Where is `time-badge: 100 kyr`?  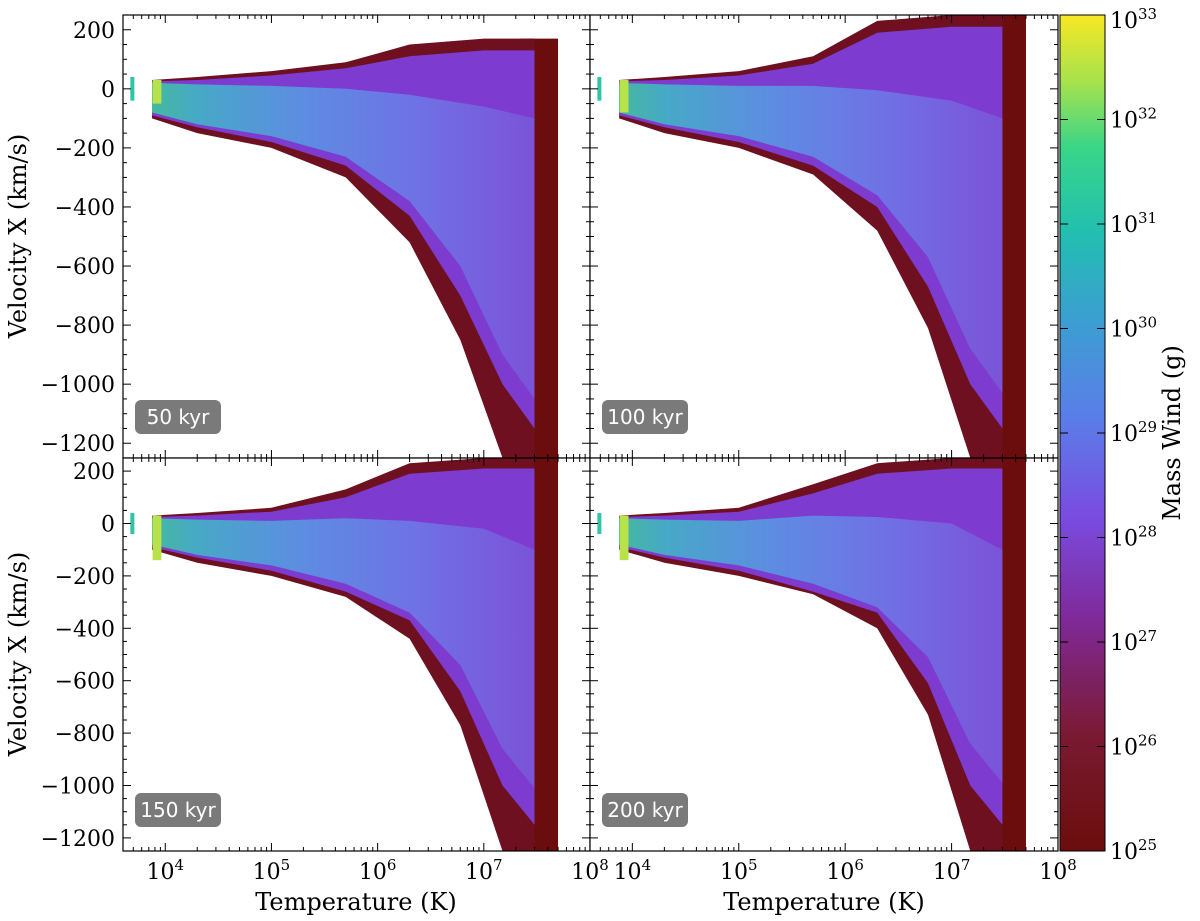 time-badge: 100 kyr is located at coordinates (645, 417).